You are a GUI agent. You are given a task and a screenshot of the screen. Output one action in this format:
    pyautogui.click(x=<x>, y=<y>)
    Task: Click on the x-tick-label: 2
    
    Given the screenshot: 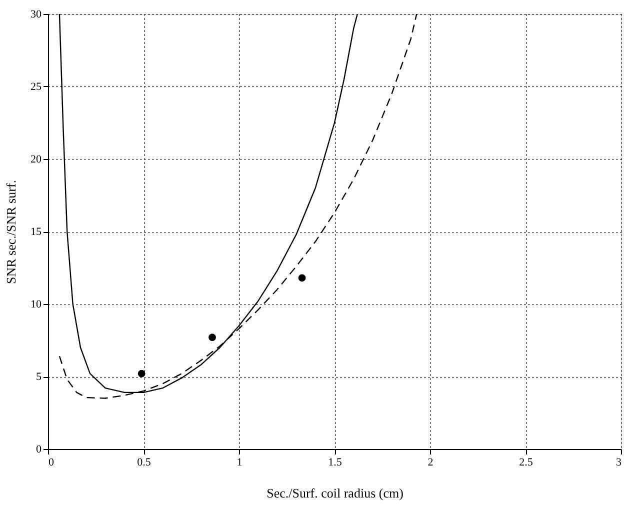 What is the action you would take?
    pyautogui.click(x=431, y=462)
    